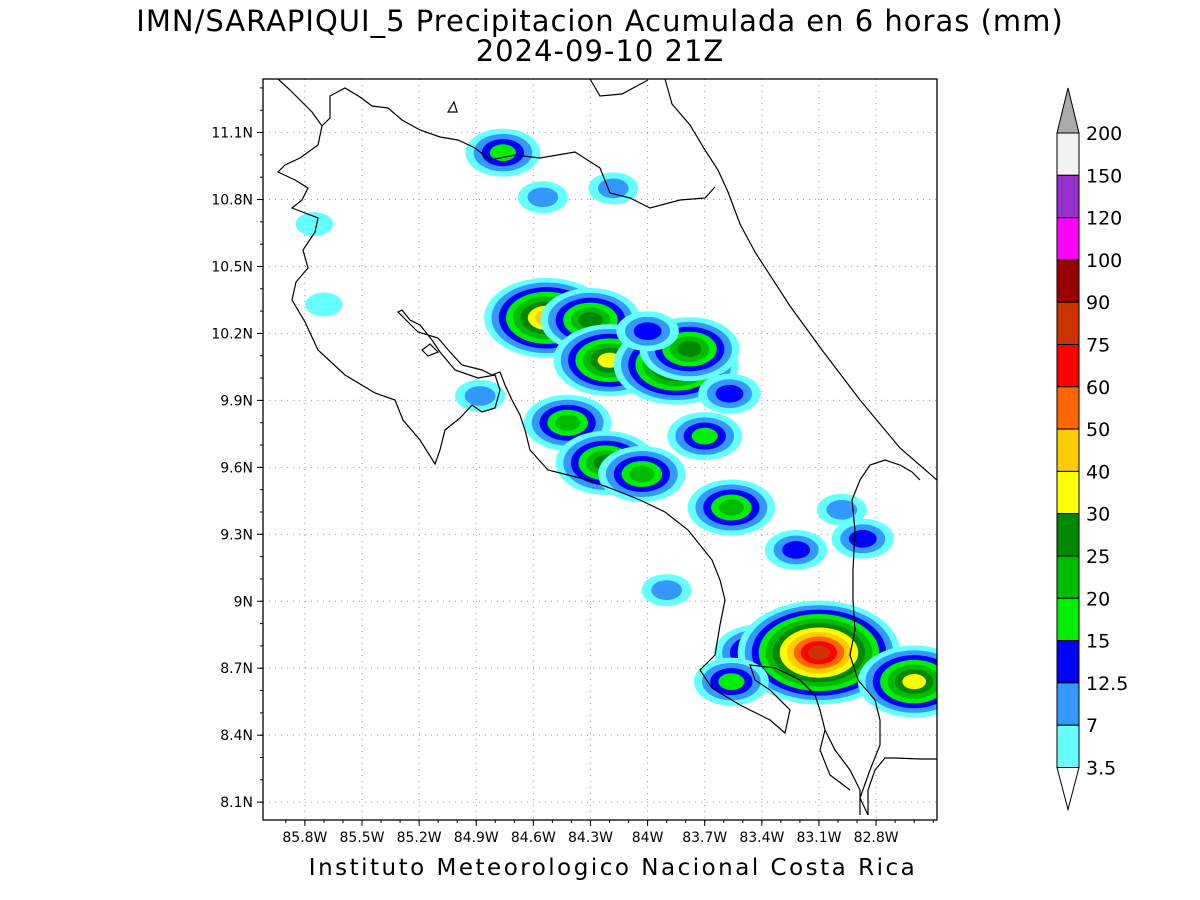  Describe the element at coordinates (236, 736) in the screenshot. I see `lat-tick-label: 8.4N` at that location.